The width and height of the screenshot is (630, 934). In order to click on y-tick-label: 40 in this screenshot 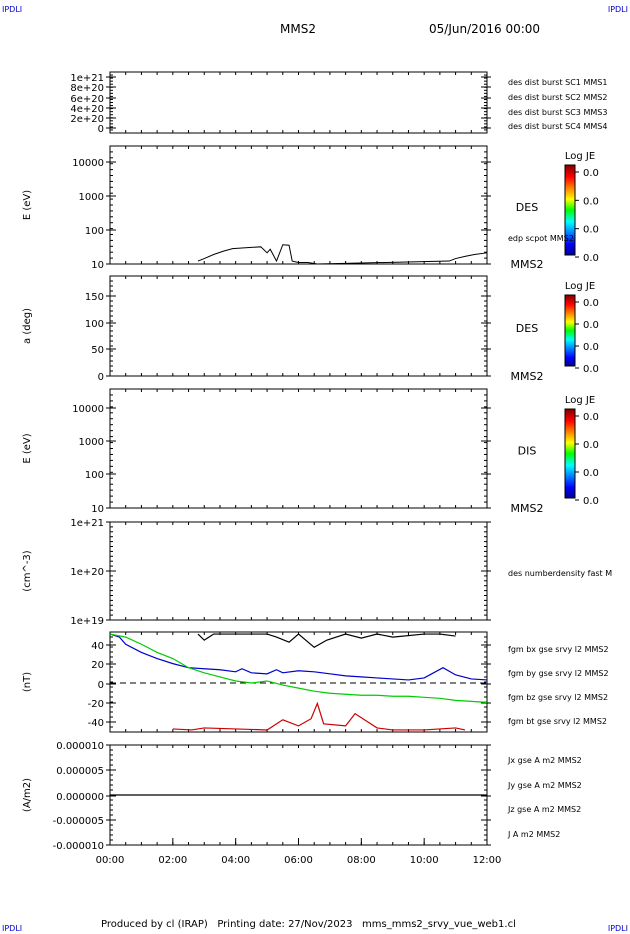, I will do `click(97, 646)`.